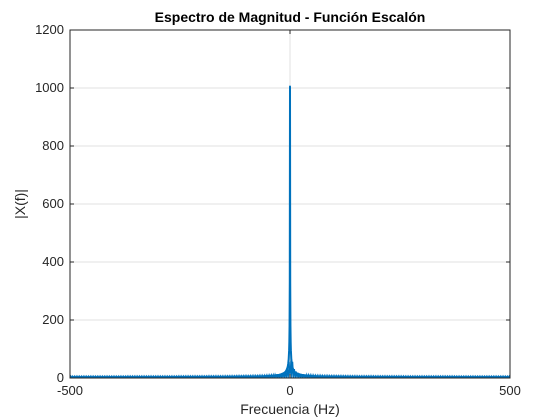  What do you see at coordinates (510, 390) in the screenshot?
I see `x-tick-label: 500` at bounding box center [510, 390].